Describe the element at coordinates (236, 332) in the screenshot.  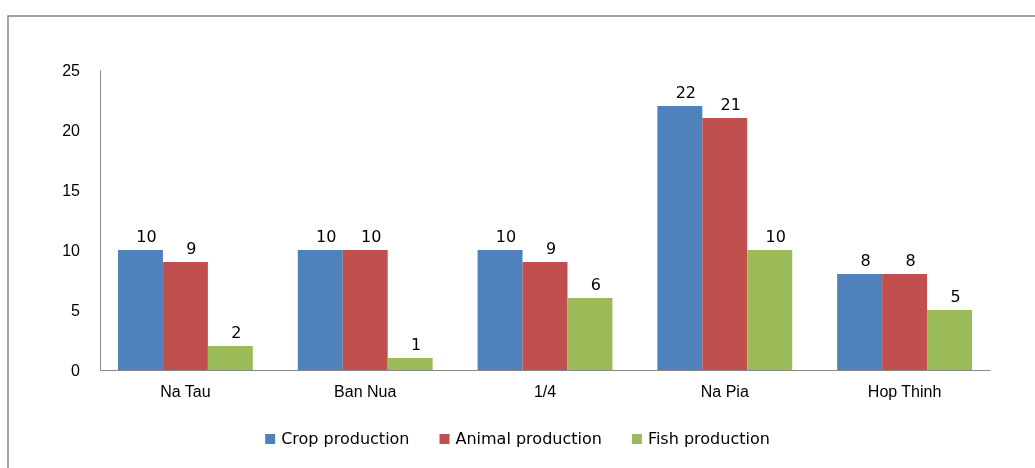
I see `data-label: 2` at that location.